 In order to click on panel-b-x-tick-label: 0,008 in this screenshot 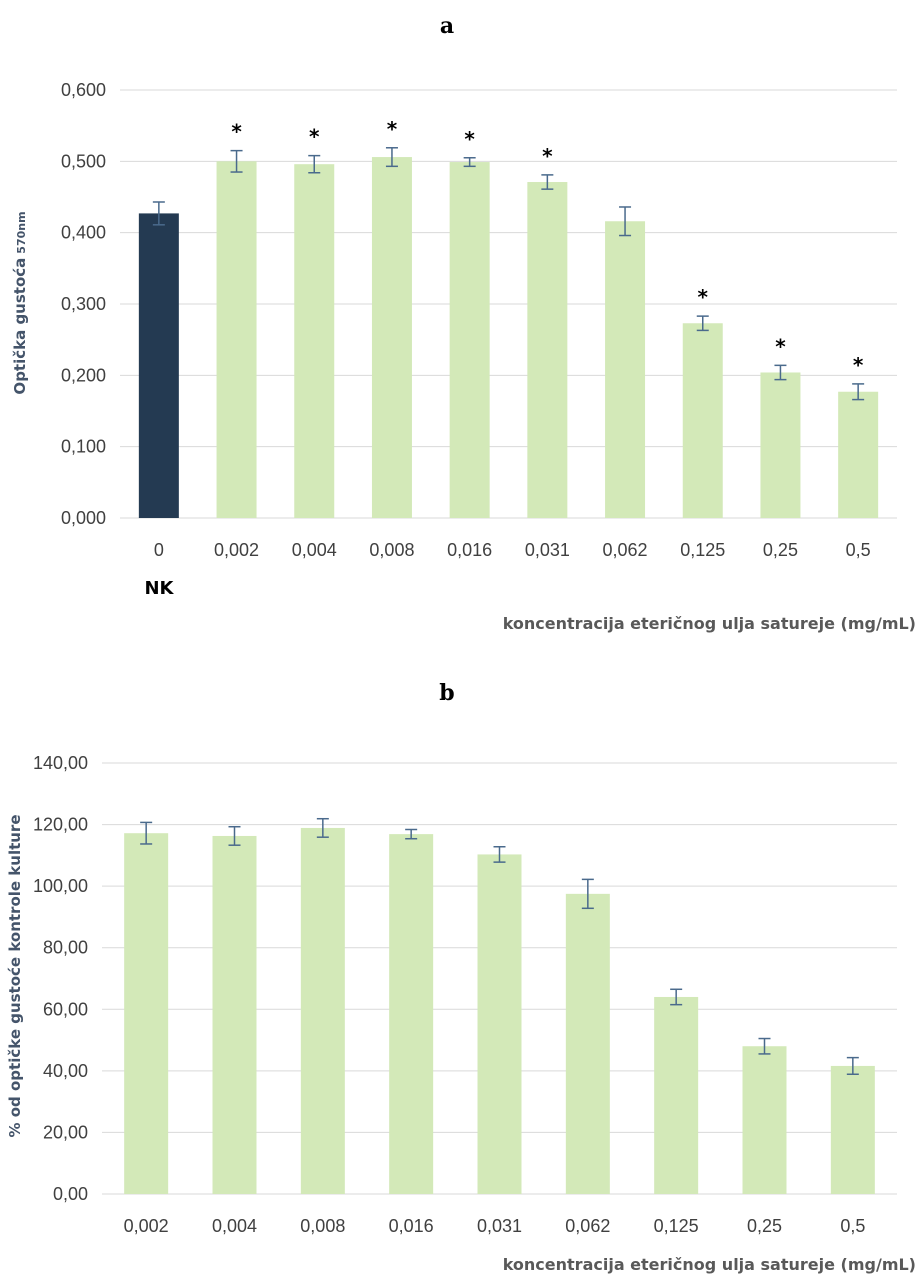, I will do `click(322, 1226)`.